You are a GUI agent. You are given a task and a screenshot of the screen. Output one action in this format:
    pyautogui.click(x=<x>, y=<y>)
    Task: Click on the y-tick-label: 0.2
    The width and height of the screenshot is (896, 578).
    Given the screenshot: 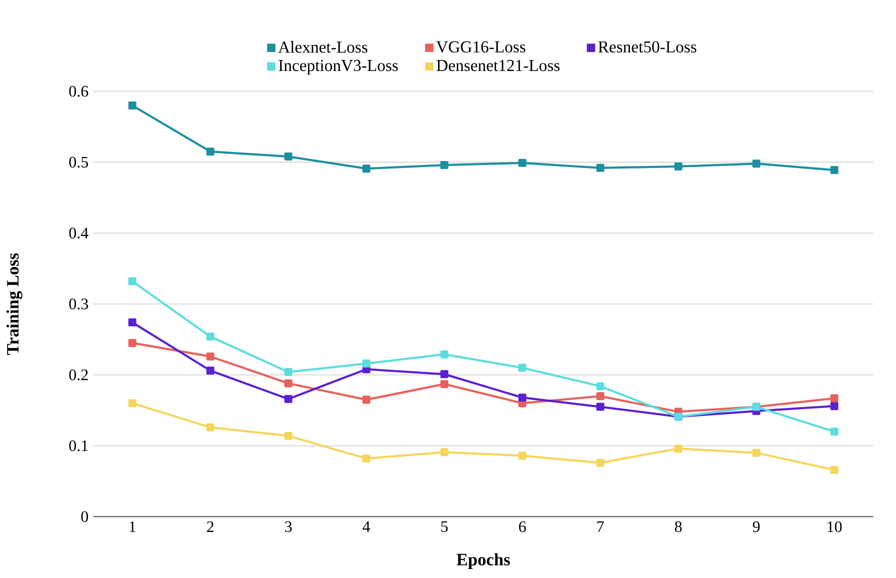 What is the action you would take?
    pyautogui.click(x=78, y=374)
    